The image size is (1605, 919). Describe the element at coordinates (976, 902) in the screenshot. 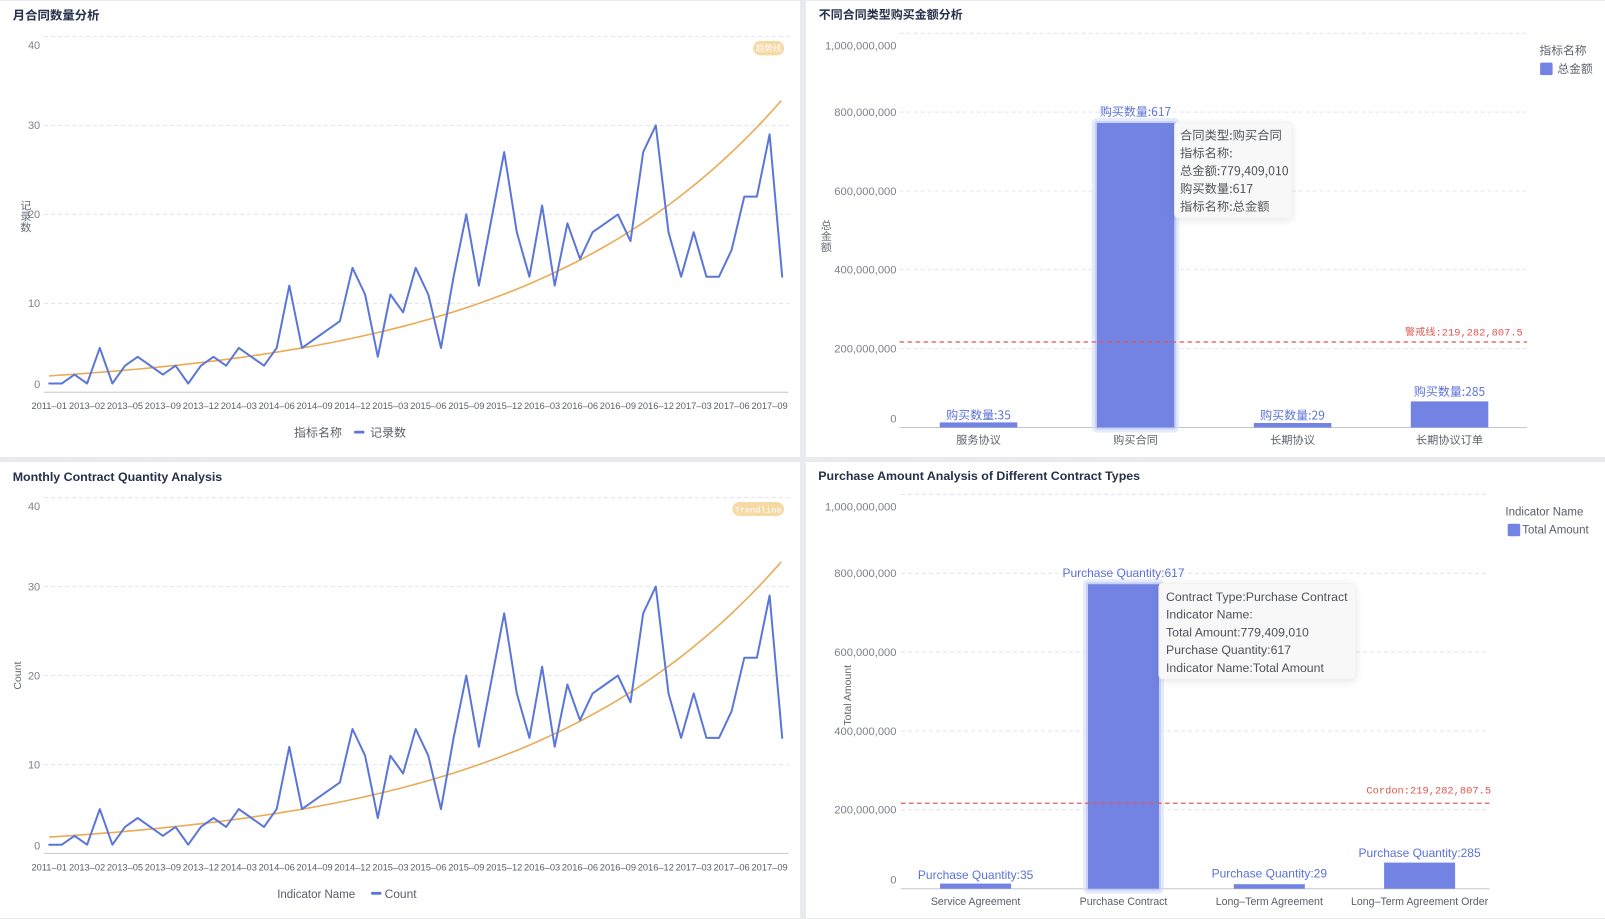

I see `svg-text: Service Agreement` at that location.